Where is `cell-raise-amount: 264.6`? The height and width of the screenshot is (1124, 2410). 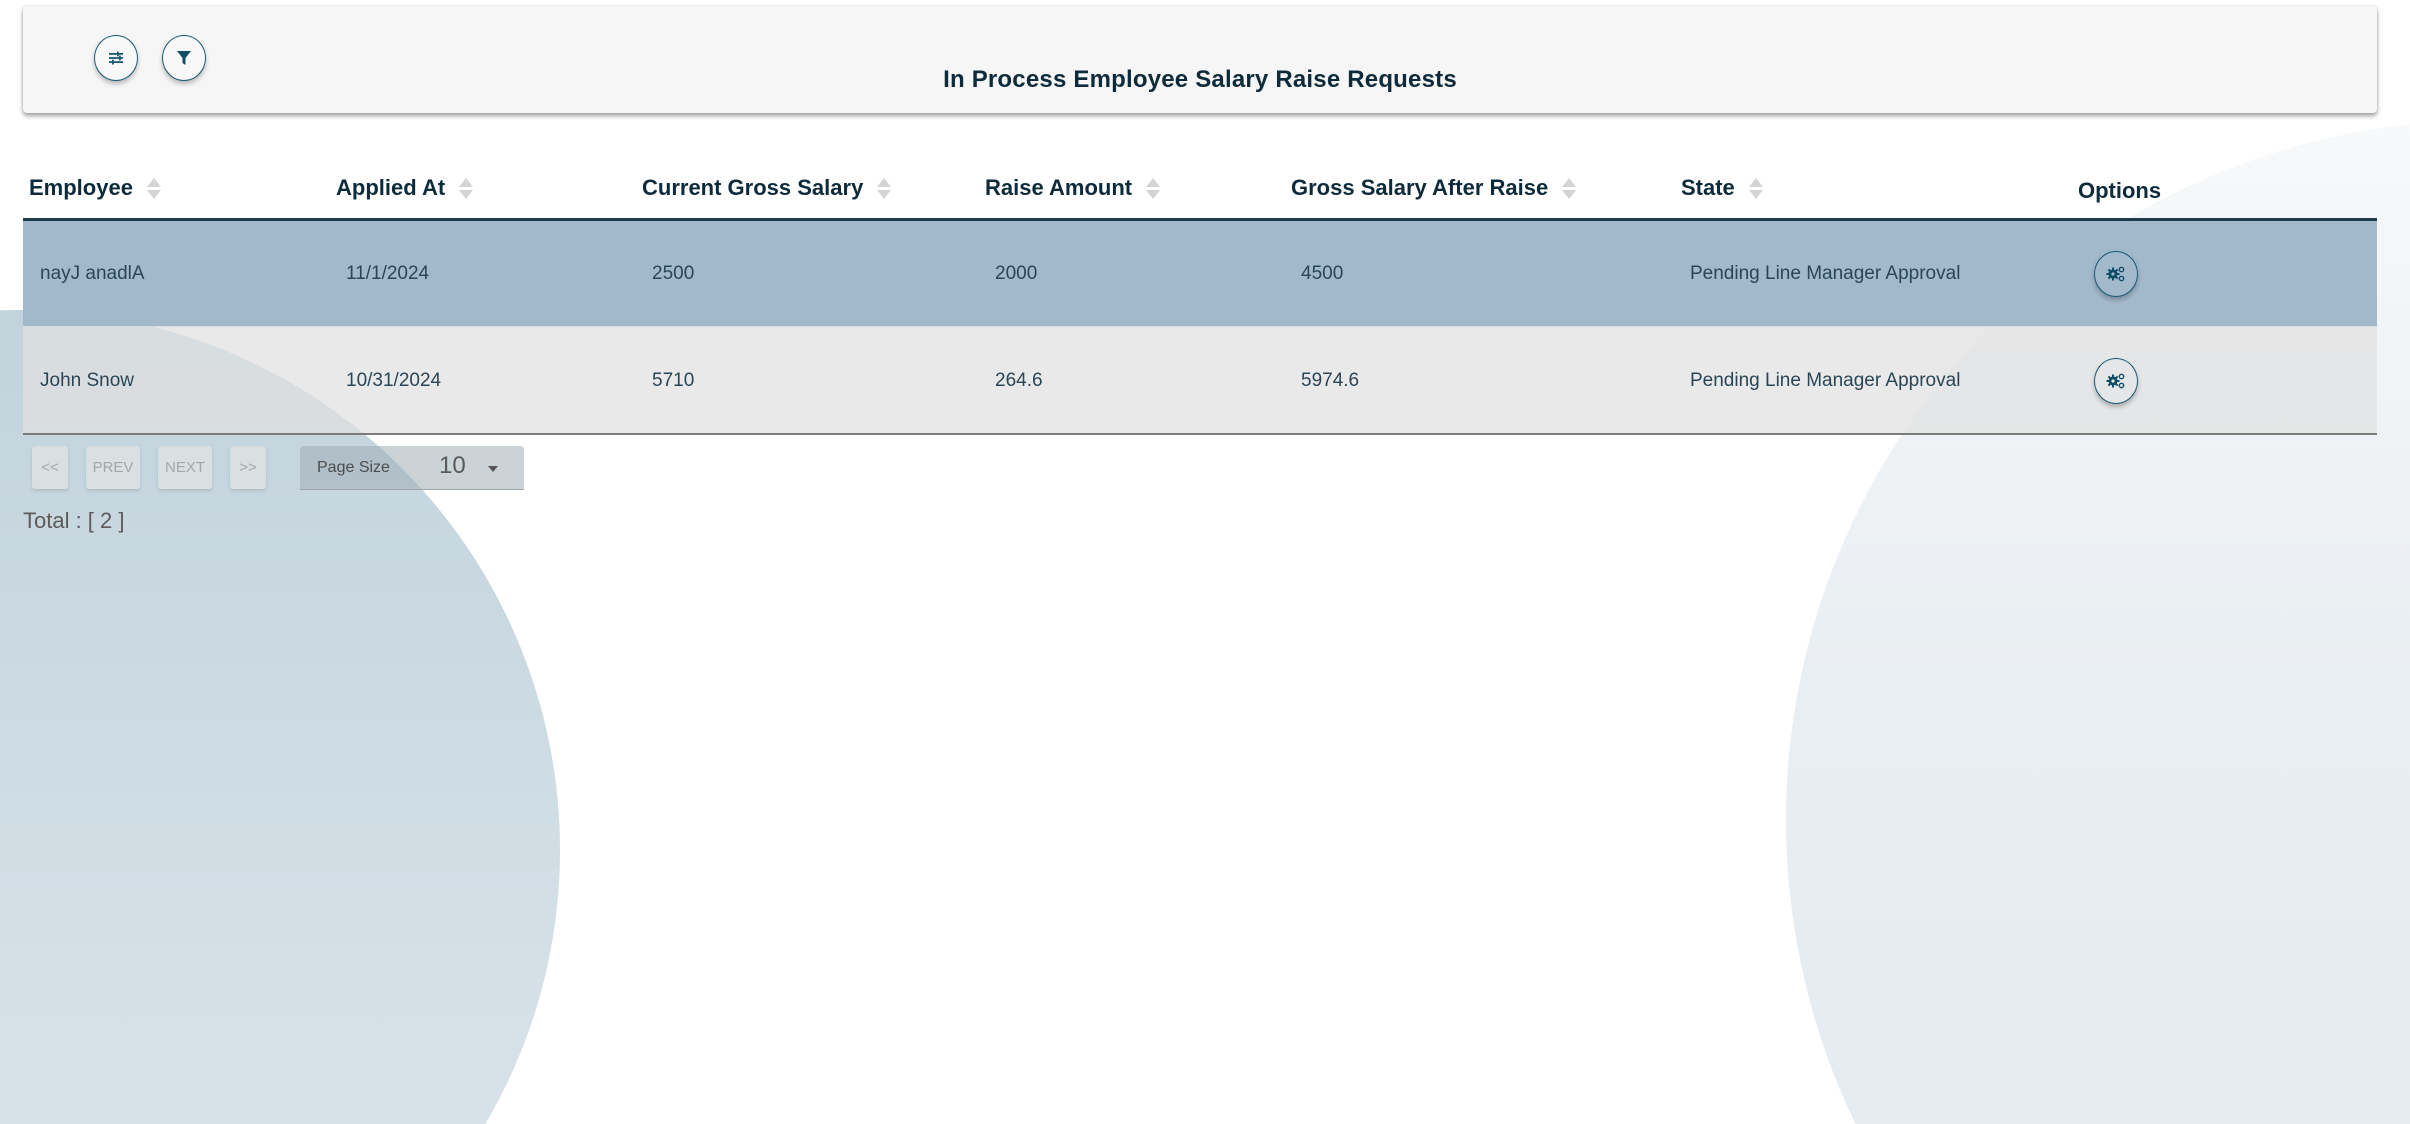
cell-raise-amount: 264.6 is located at coordinates (1019, 380).